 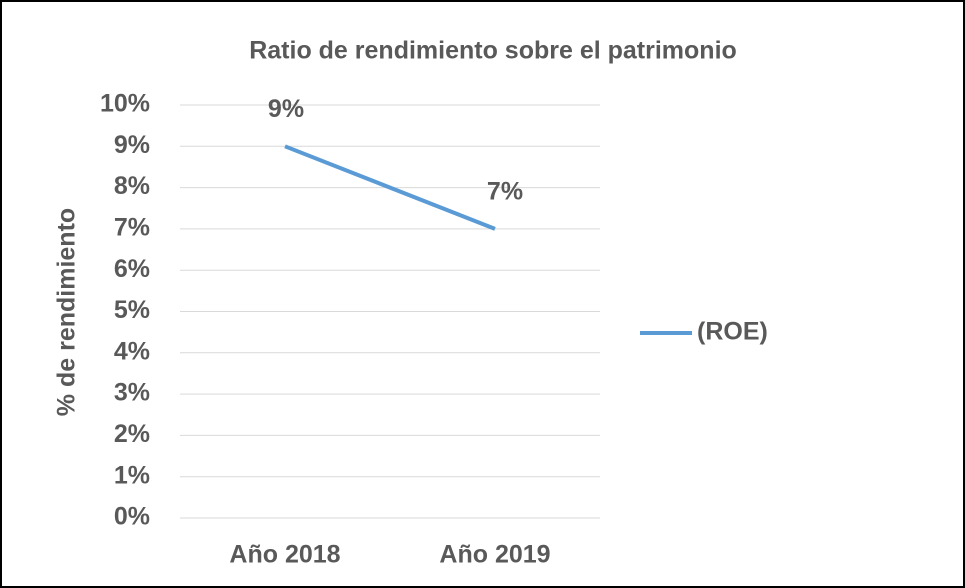 I want to click on x-tick-label: Año 2019, so click(x=494, y=555).